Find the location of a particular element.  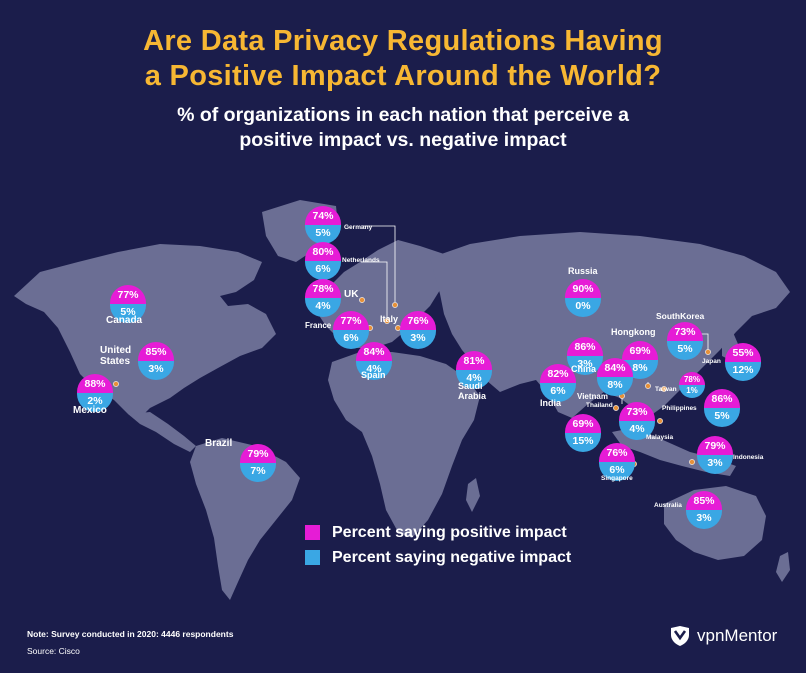

bubble-united-states: 85% 3% is located at coordinates (156, 361).